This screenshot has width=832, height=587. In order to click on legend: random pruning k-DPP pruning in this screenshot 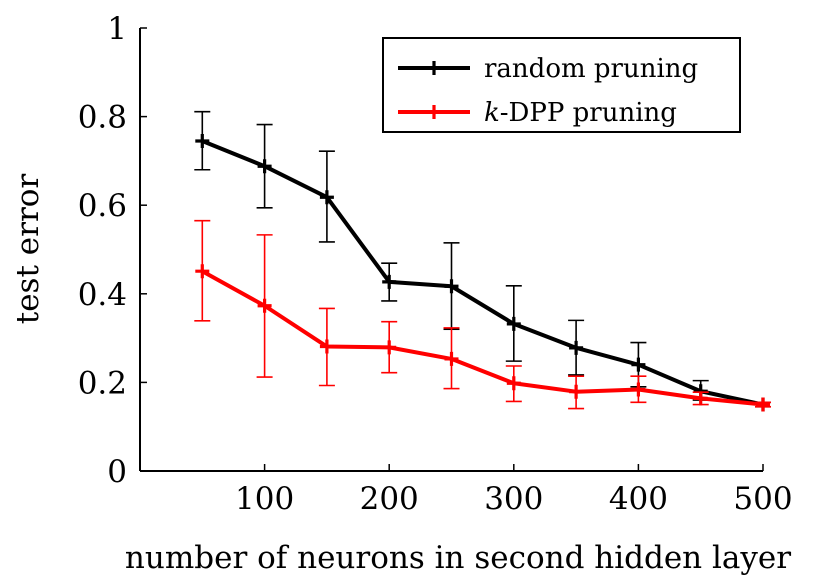, I will do `click(561, 85)`.